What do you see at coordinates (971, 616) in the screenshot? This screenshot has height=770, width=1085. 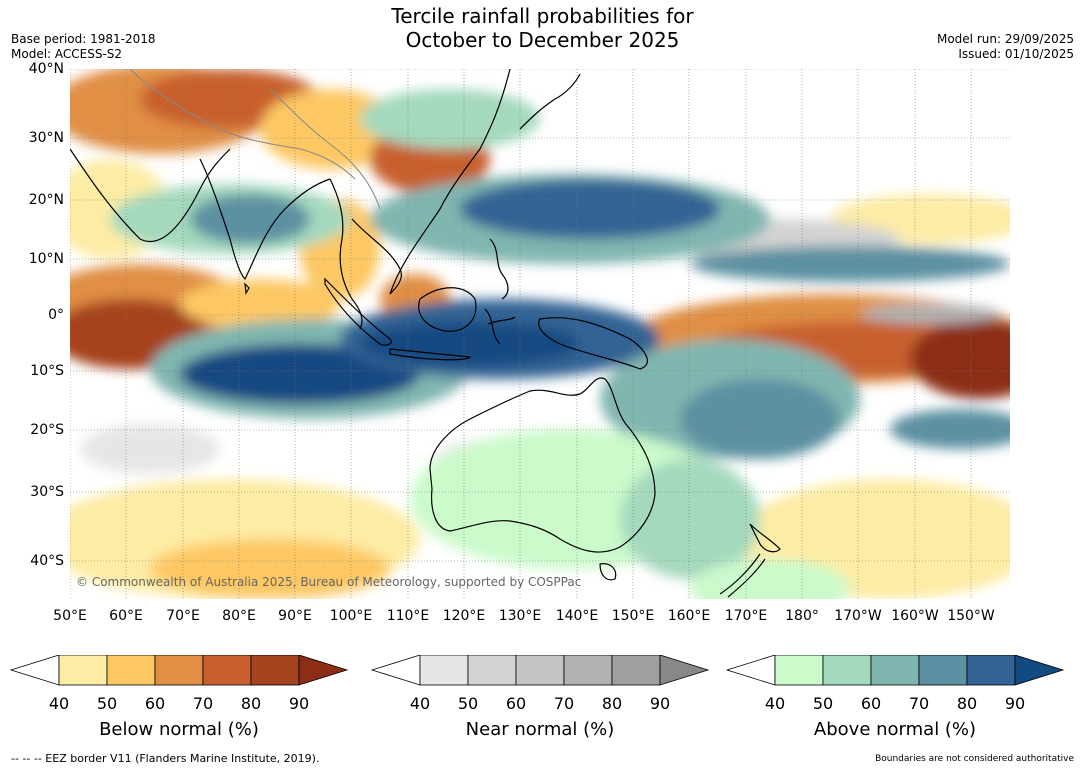 I see `lon-label: 150°W` at bounding box center [971, 616].